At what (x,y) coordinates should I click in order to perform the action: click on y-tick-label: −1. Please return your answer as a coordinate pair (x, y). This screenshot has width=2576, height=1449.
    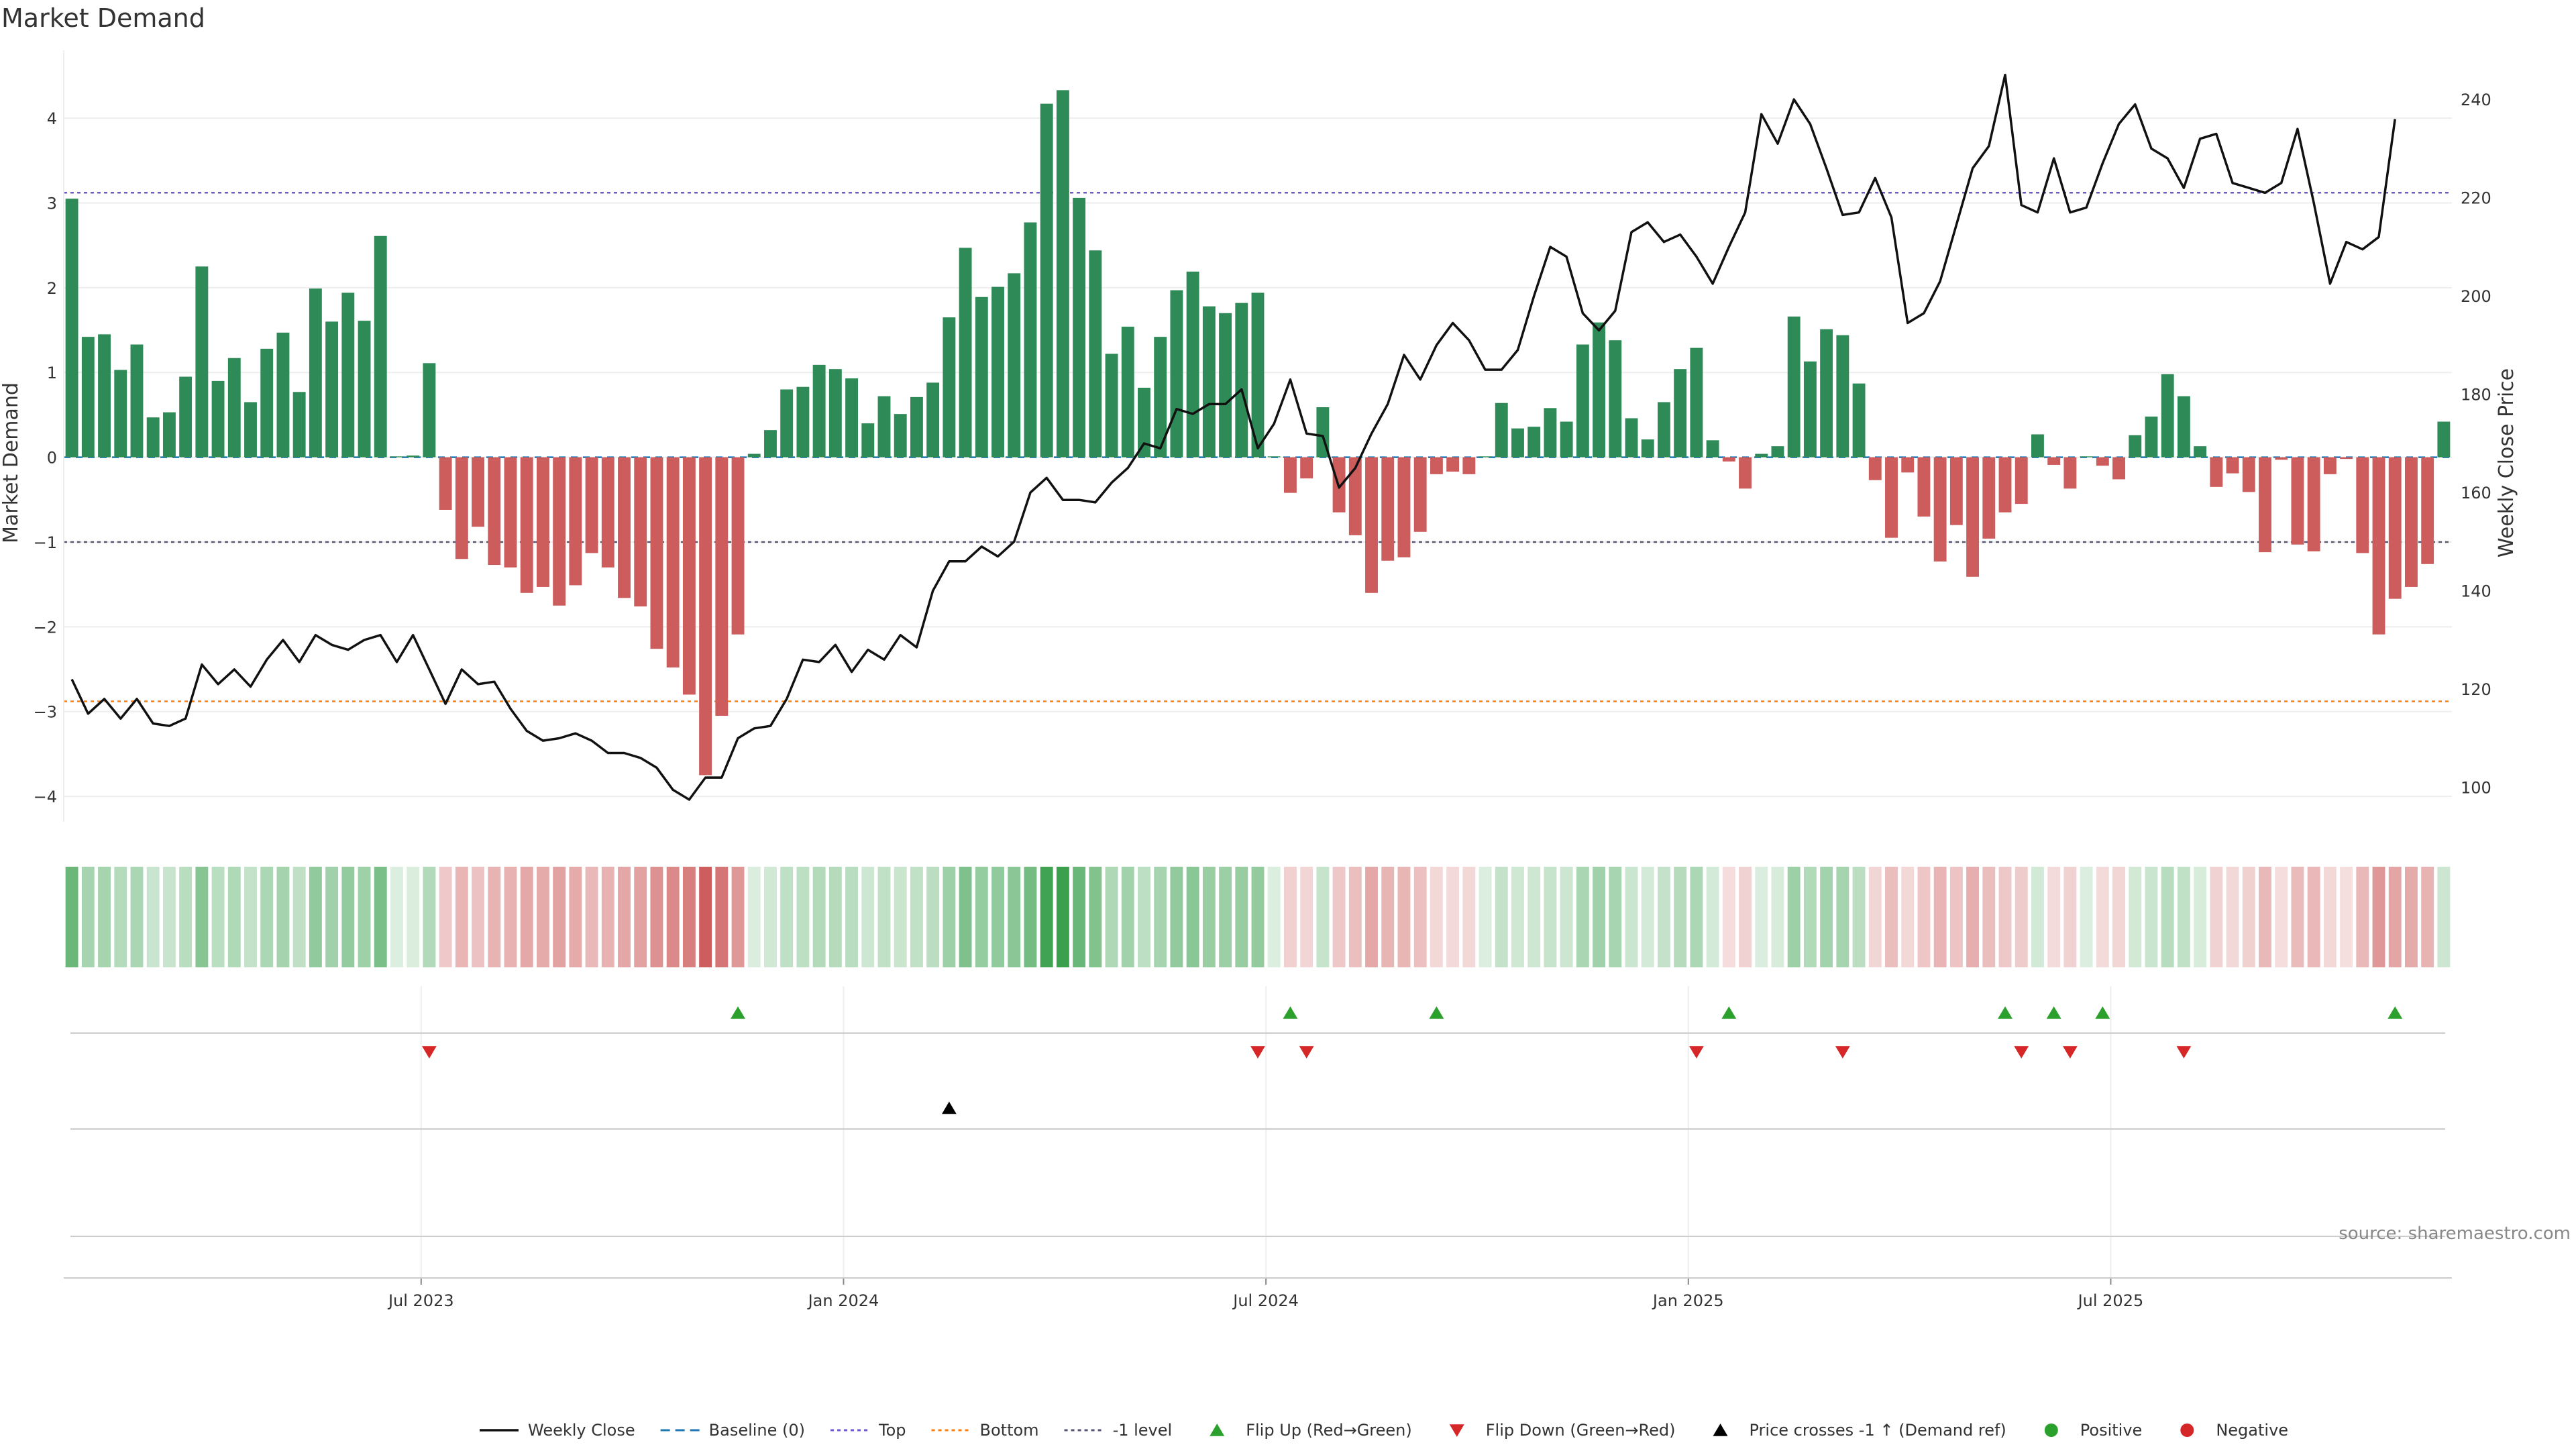
    Looking at the image, I should click on (45, 542).